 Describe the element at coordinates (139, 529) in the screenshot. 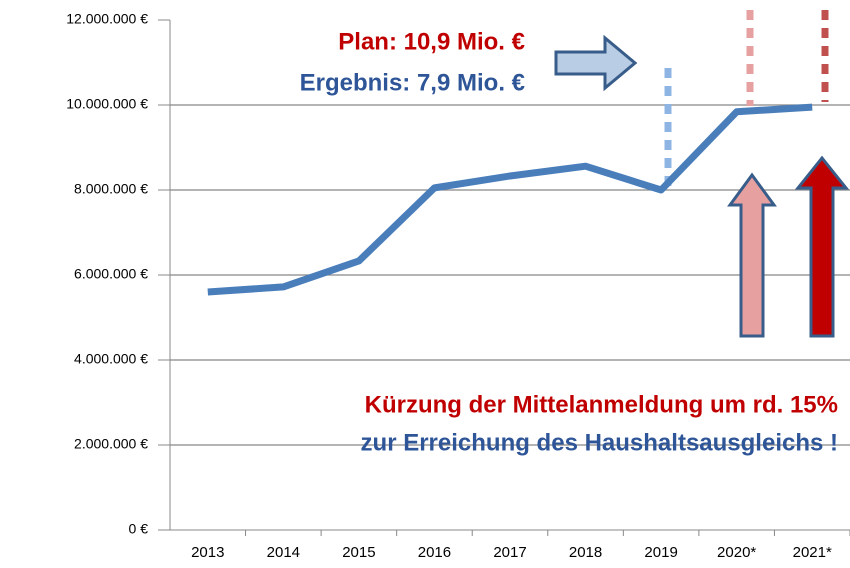

I see `y-tick-label: 0 €` at that location.